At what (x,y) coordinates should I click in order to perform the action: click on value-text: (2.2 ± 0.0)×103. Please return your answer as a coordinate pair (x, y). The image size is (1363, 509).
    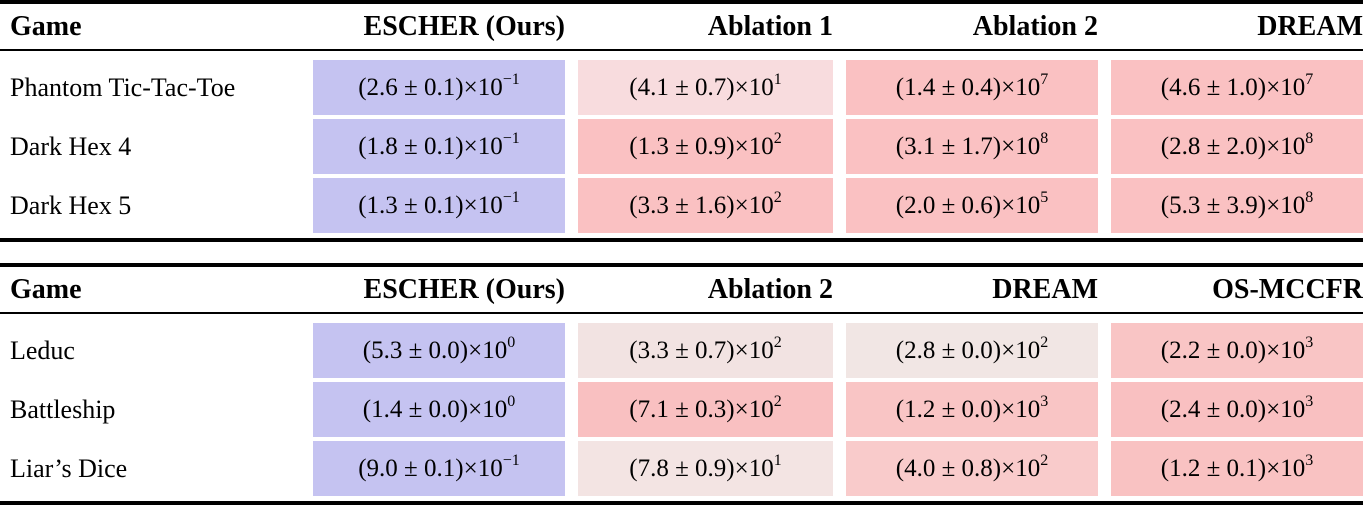
    Looking at the image, I should click on (1237, 348).